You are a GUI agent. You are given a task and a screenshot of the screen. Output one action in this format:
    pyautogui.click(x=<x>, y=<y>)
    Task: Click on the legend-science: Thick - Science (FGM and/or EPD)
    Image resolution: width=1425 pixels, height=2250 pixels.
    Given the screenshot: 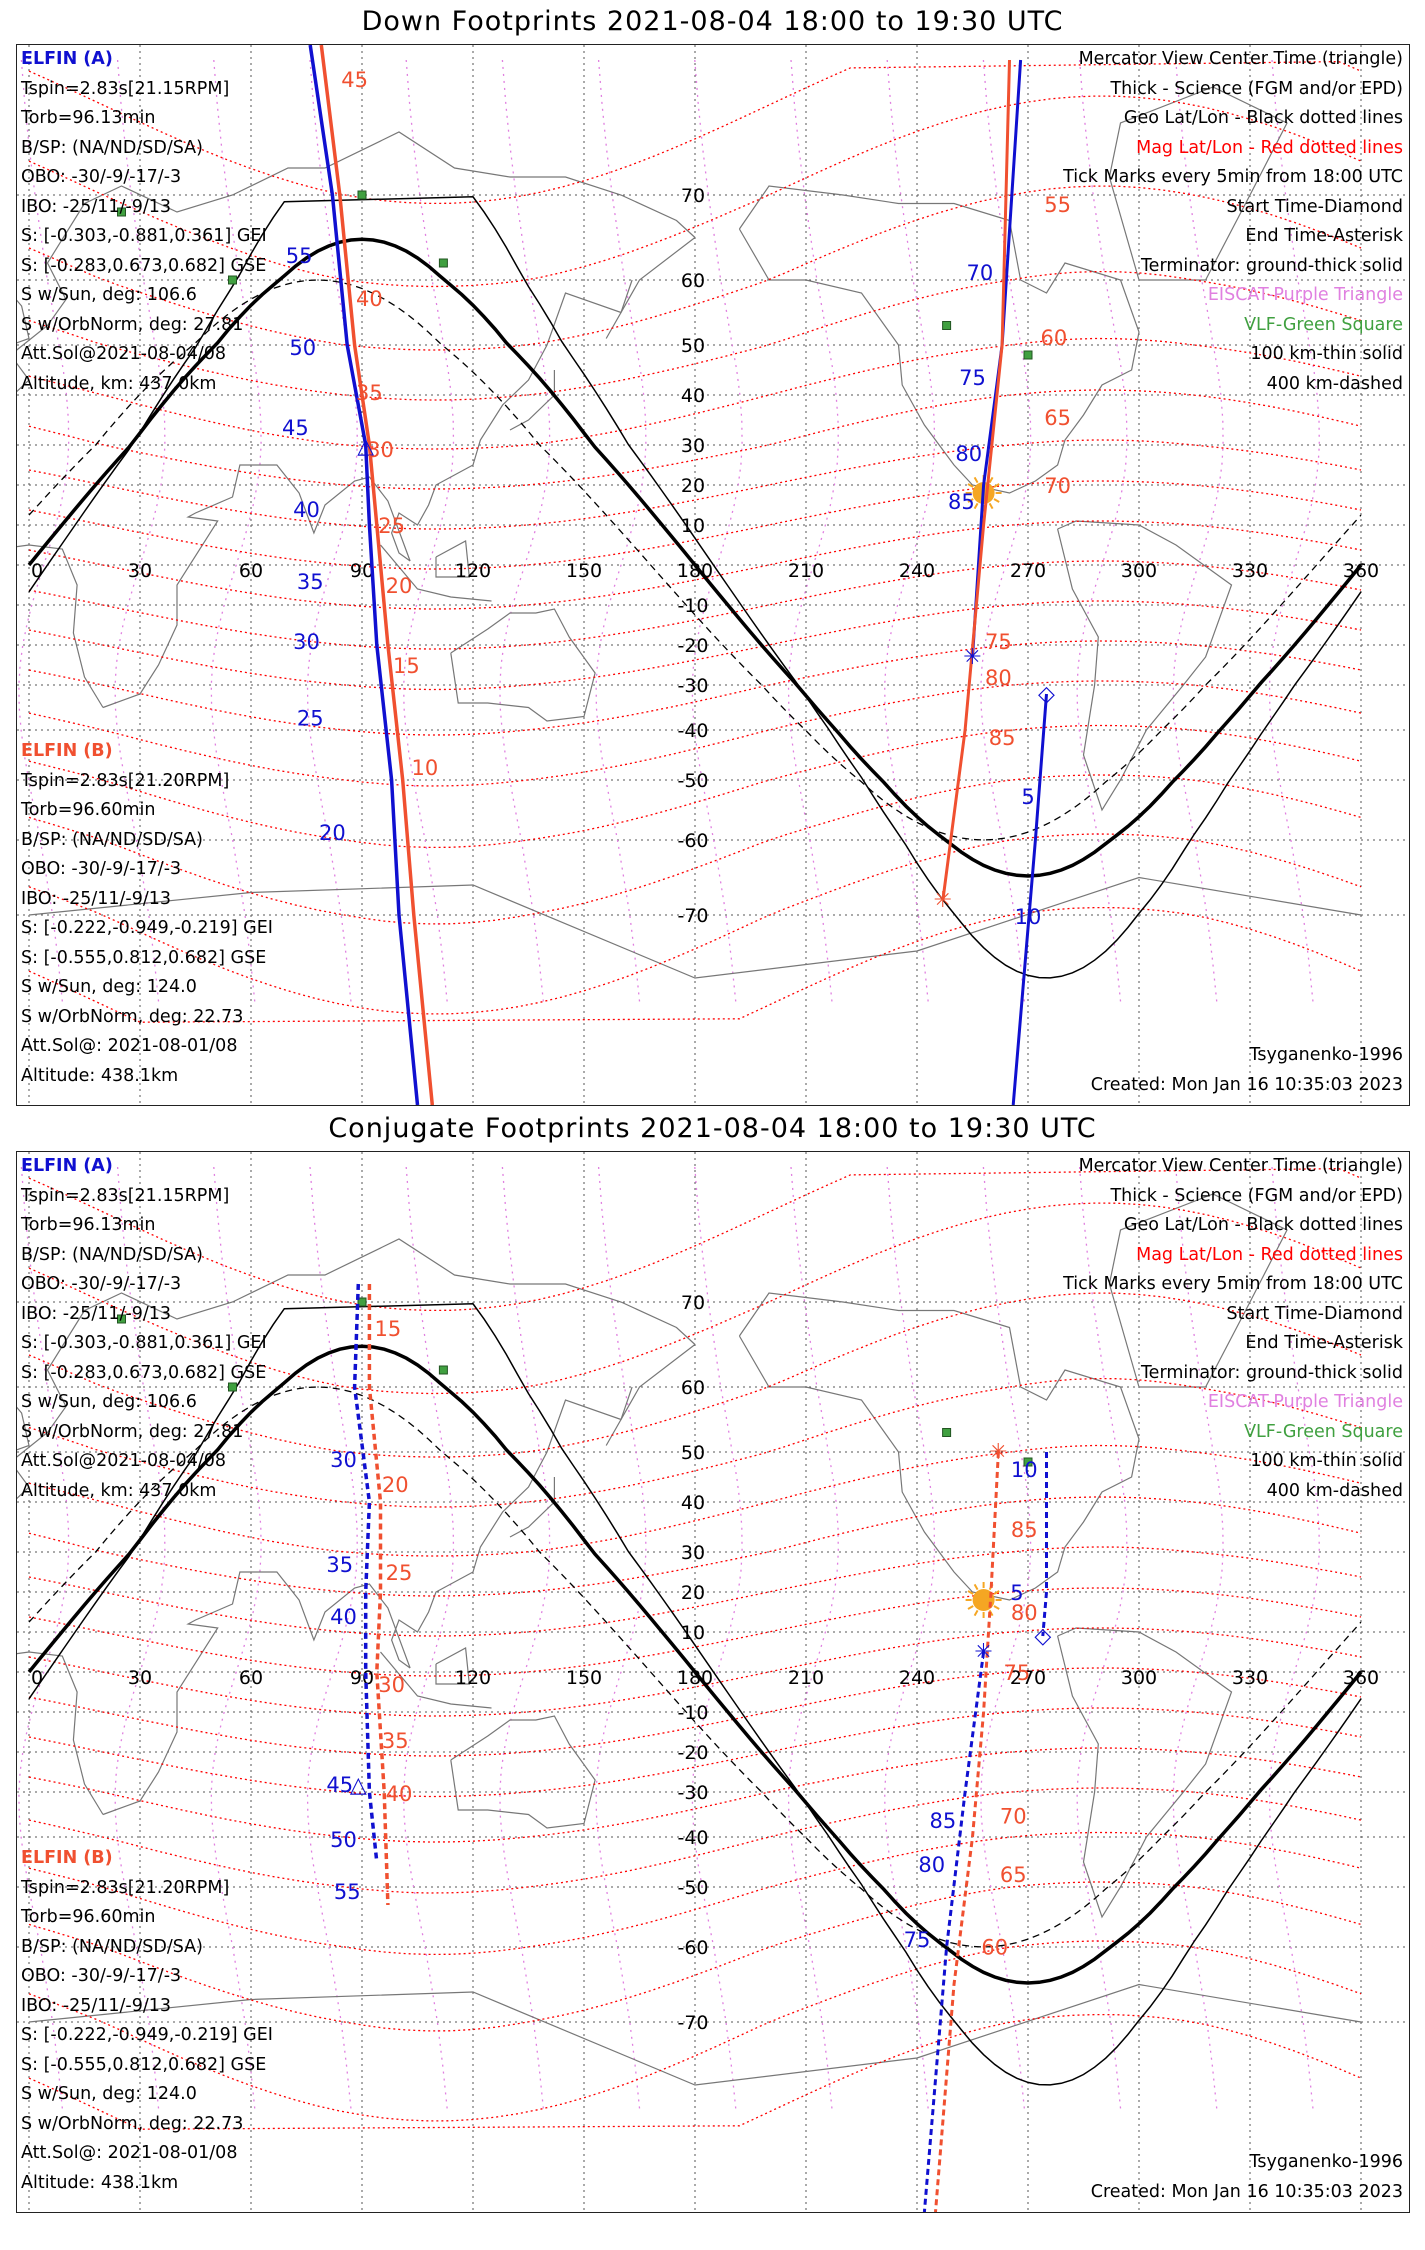 What is the action you would take?
    pyautogui.click(x=1256, y=88)
    